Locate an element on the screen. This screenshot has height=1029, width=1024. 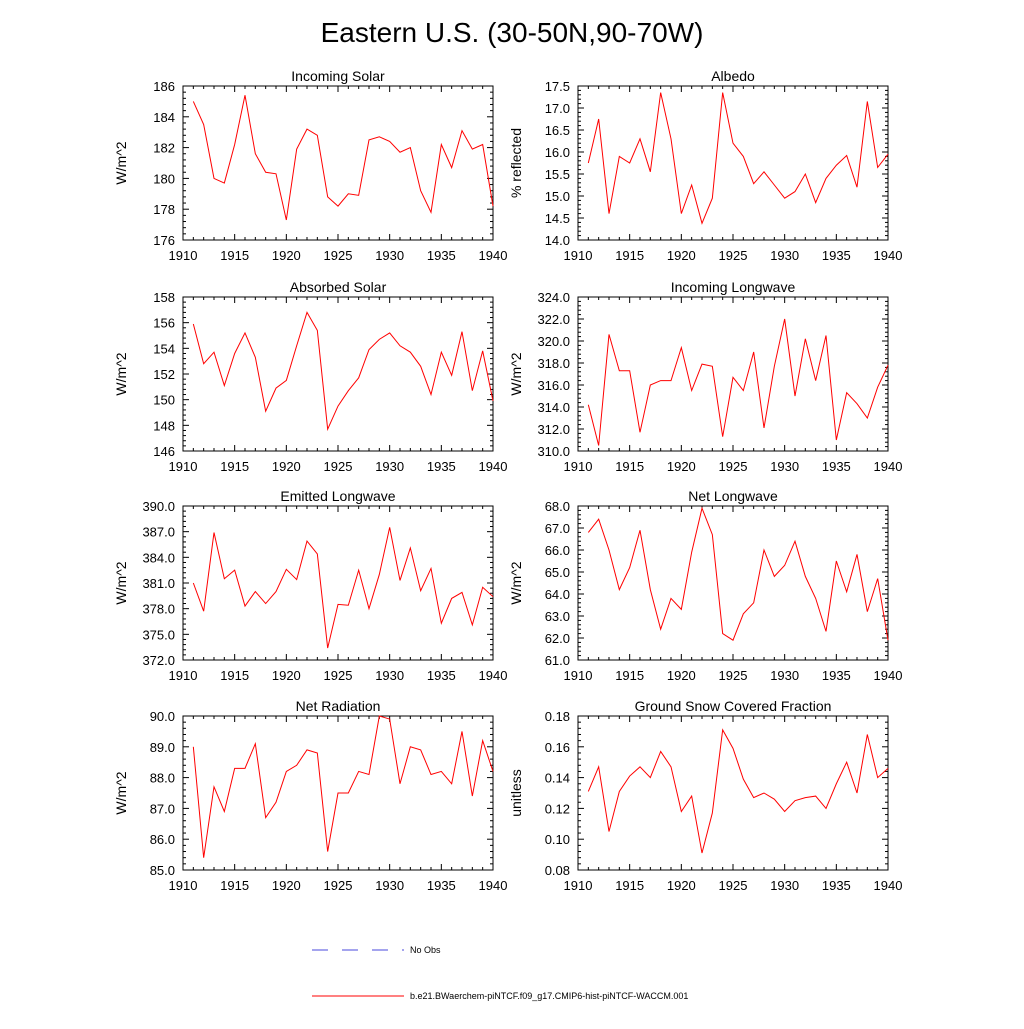
y-tick-label: 88.0 is located at coordinates (162, 778).